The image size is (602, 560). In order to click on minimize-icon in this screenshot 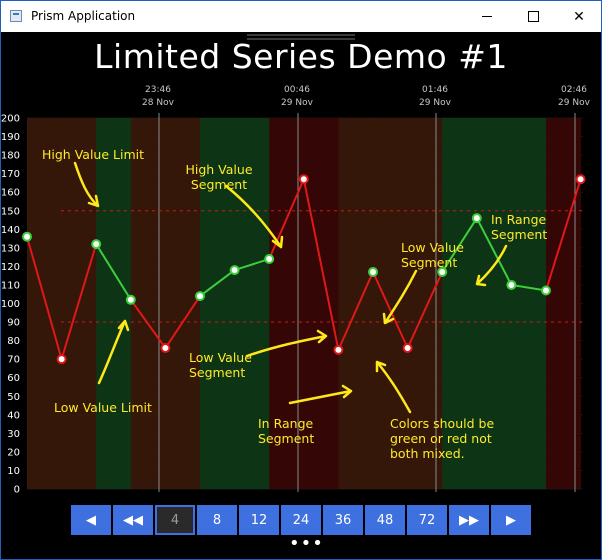, I will do `click(487, 16)`.